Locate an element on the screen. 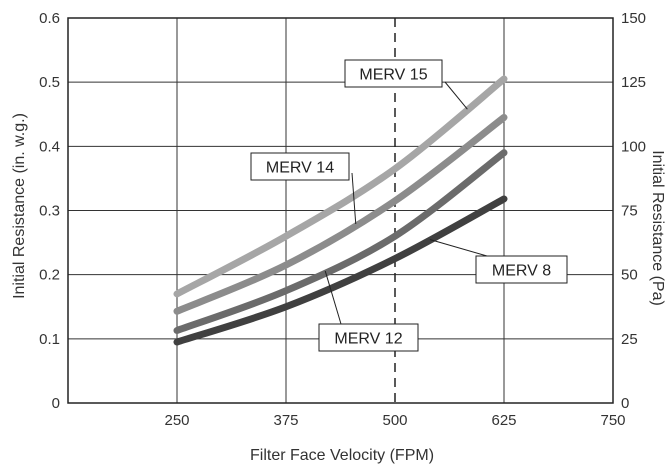  right-axis-ticks: 0 25 50 75 100 125 150 is located at coordinates (633, 211).